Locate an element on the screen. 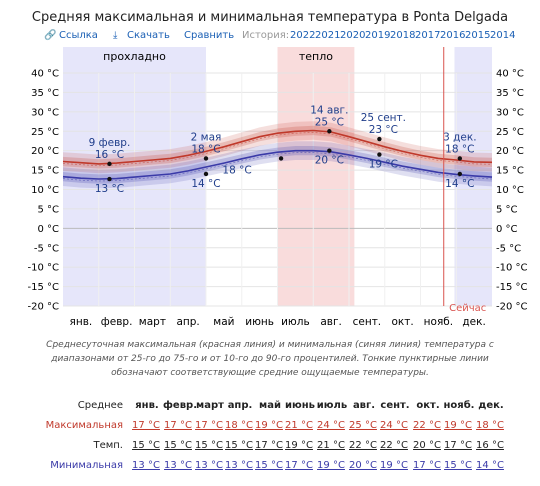 Image resolution: width=540 pixels, height=486 pixels. year-link-2018: 2018 is located at coordinates (403, 35).